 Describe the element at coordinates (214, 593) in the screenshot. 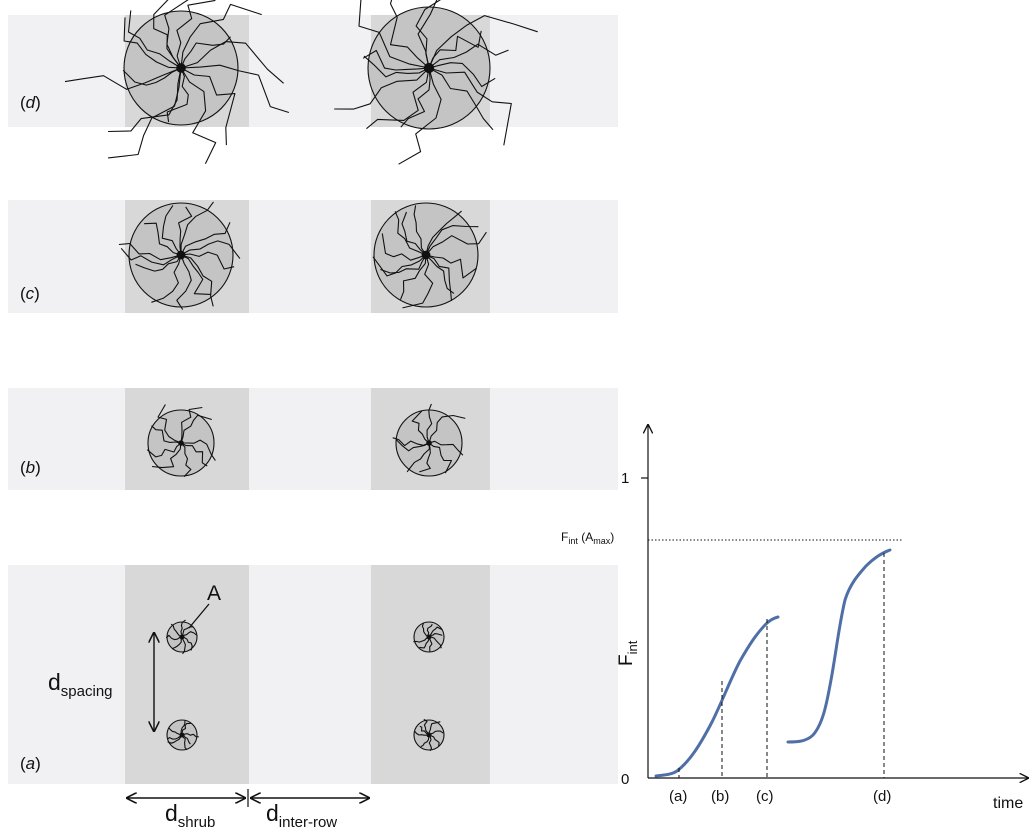

I see `shrub-label-a: A` at that location.